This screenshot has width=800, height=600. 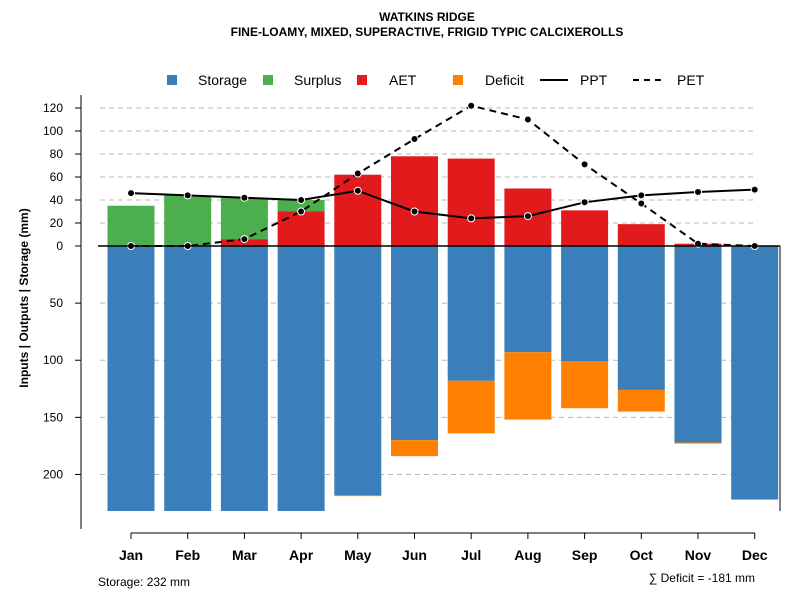 I want to click on bar-deficit-aug, so click(x=528, y=386).